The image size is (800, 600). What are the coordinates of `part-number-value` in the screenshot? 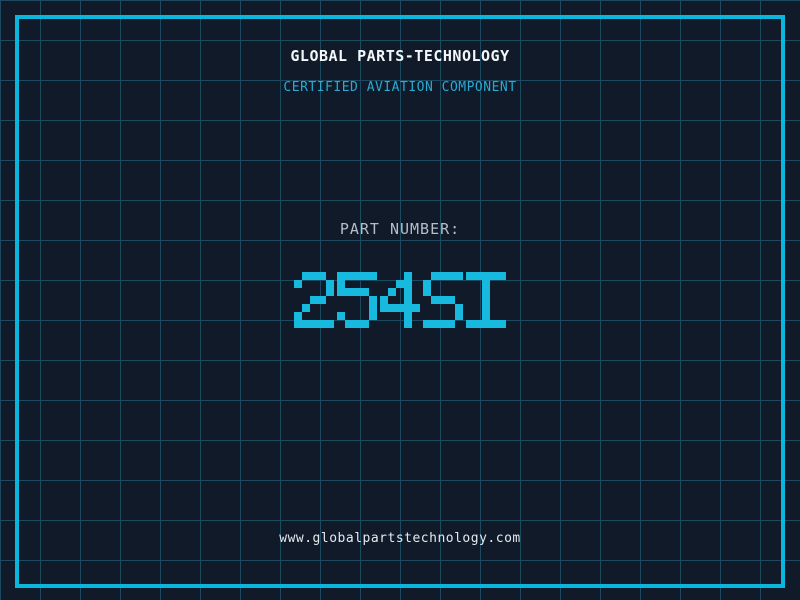 It's located at (400, 300).